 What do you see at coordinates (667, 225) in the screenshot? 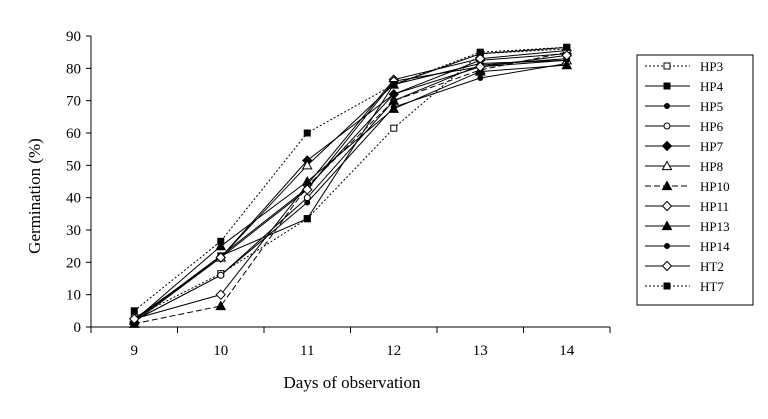
I see `legend-marker-hp13` at bounding box center [667, 225].